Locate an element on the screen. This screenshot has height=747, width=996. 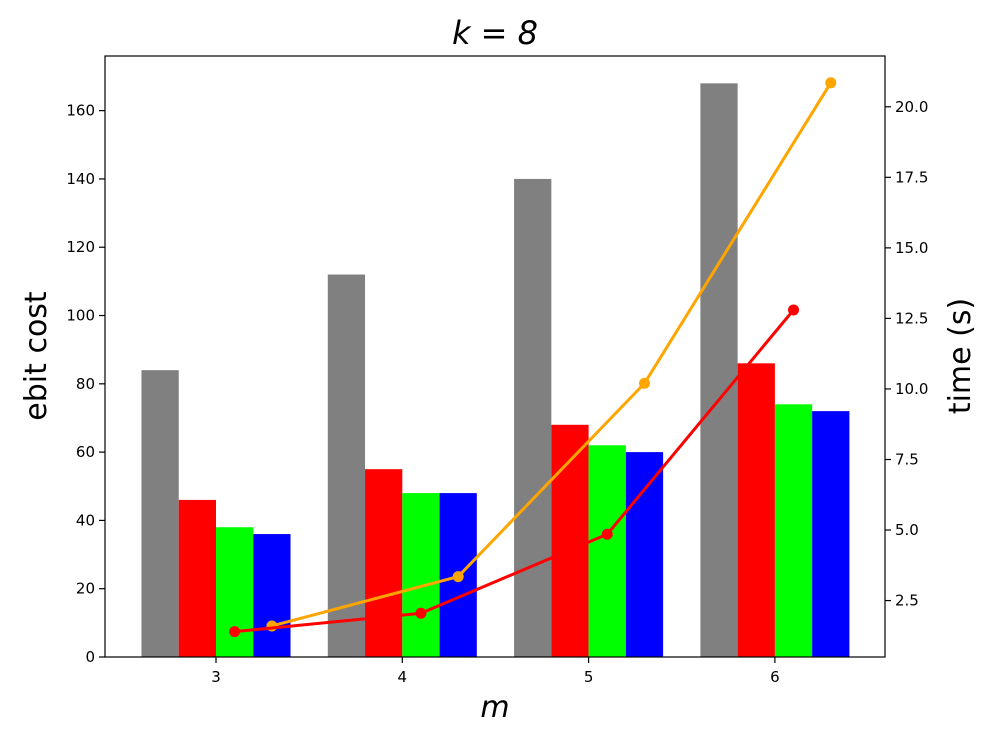
y2-axis-title: time (s) is located at coordinates (960, 356).